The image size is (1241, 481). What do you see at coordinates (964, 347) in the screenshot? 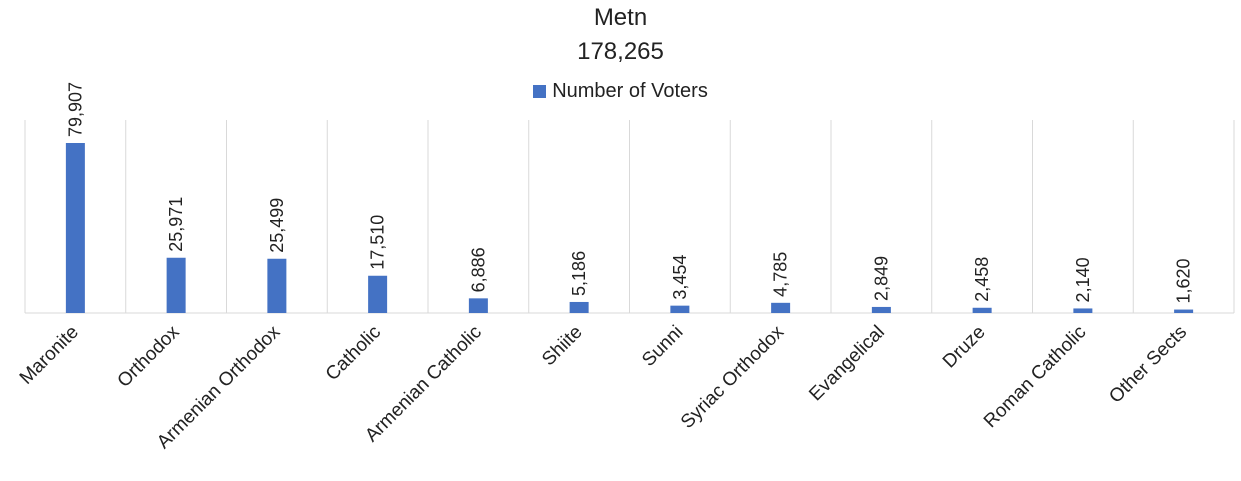
I see `x-tick-label: Druze` at bounding box center [964, 347].